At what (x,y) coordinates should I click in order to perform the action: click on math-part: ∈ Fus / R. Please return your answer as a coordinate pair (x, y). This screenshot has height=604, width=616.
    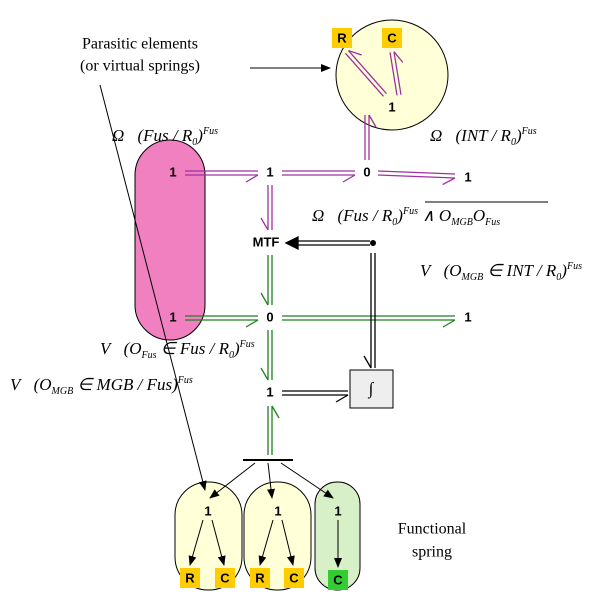
    Looking at the image, I should click on (193, 348).